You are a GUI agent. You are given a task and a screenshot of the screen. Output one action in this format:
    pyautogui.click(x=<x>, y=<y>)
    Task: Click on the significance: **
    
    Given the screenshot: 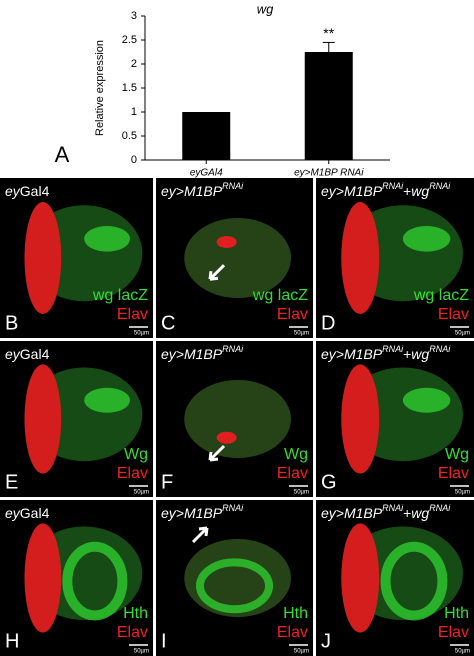 What is the action you would take?
    pyautogui.click(x=328, y=33)
    